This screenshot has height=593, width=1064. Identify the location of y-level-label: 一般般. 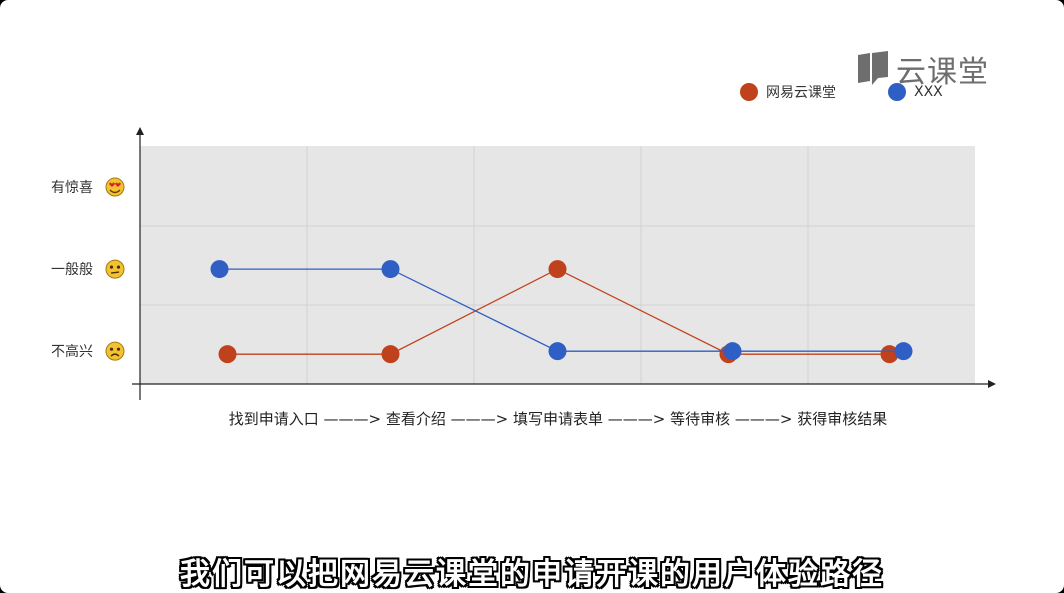
(72, 270).